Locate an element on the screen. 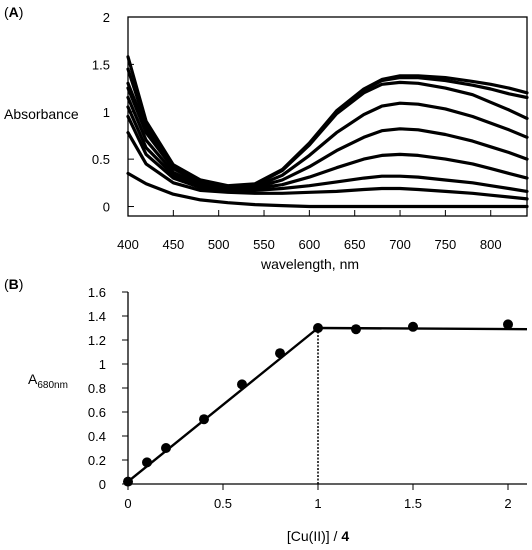 This screenshot has width=532, height=550. x-tick-label-a: 400 is located at coordinates (128, 244).